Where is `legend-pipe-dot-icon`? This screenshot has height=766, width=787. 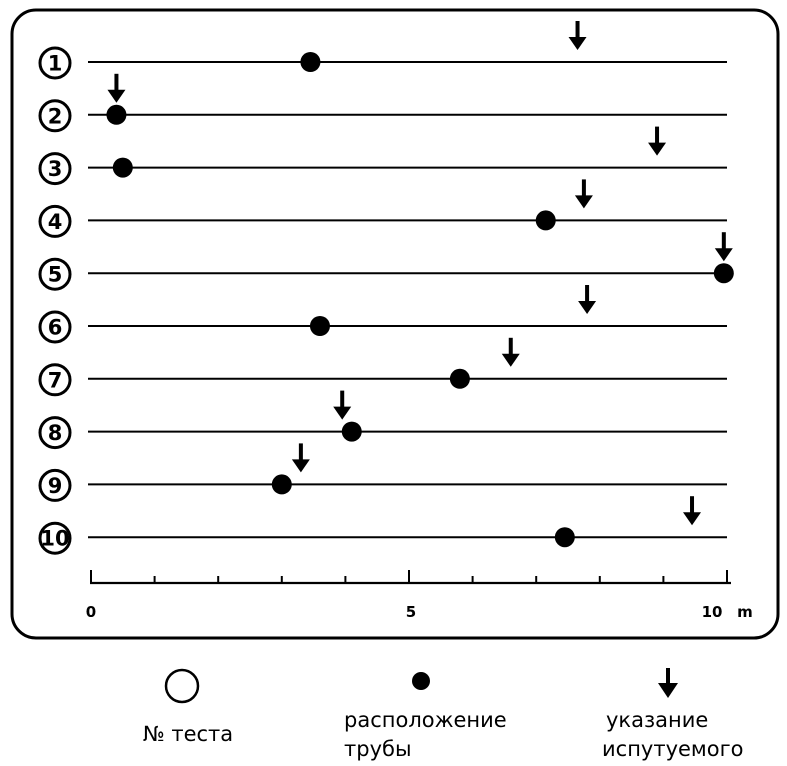
legend-pipe-dot-icon is located at coordinates (421, 681).